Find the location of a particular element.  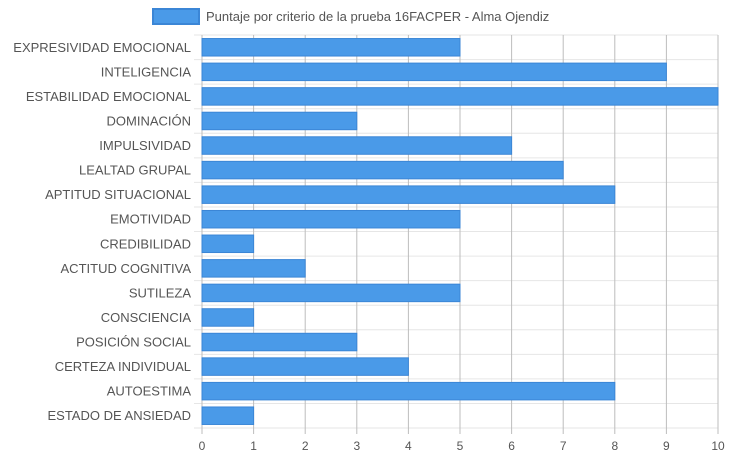

x-tick-label: 2 is located at coordinates (305, 446).